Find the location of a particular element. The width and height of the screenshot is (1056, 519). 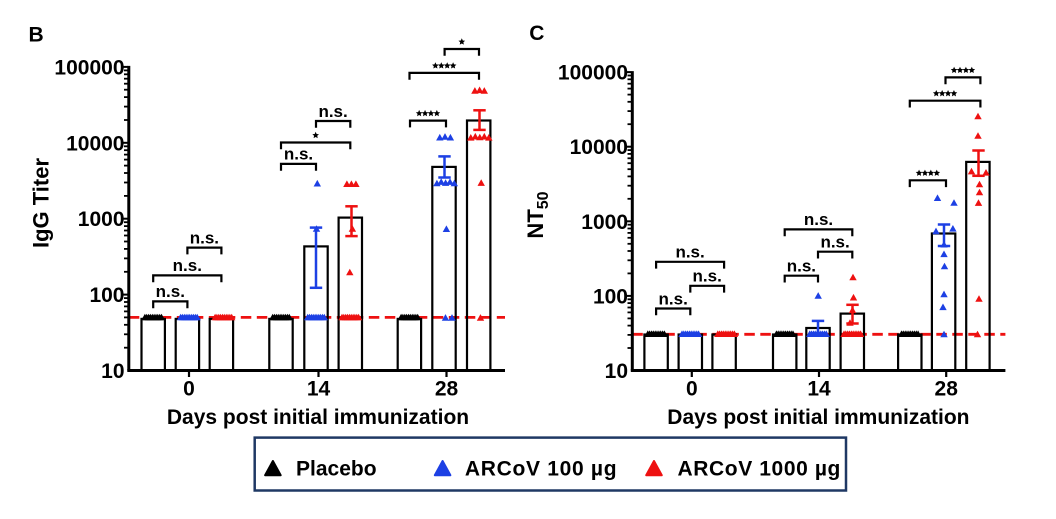

svg-text: Placebo is located at coordinates (336, 469).